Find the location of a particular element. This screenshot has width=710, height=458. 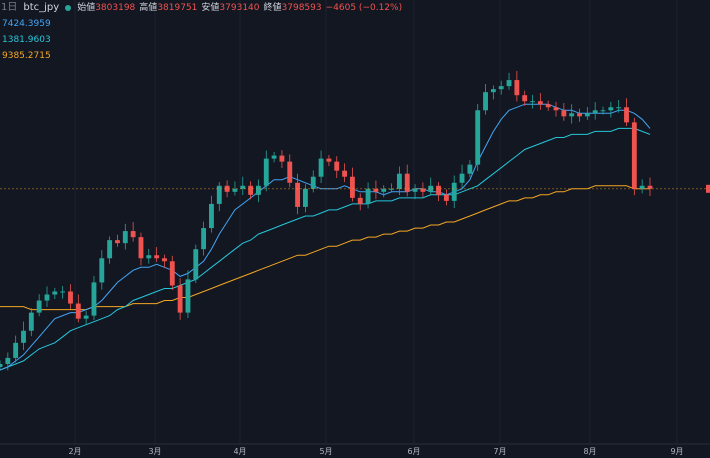

ma-mid-value: 1381.9603 is located at coordinates (26, 40).